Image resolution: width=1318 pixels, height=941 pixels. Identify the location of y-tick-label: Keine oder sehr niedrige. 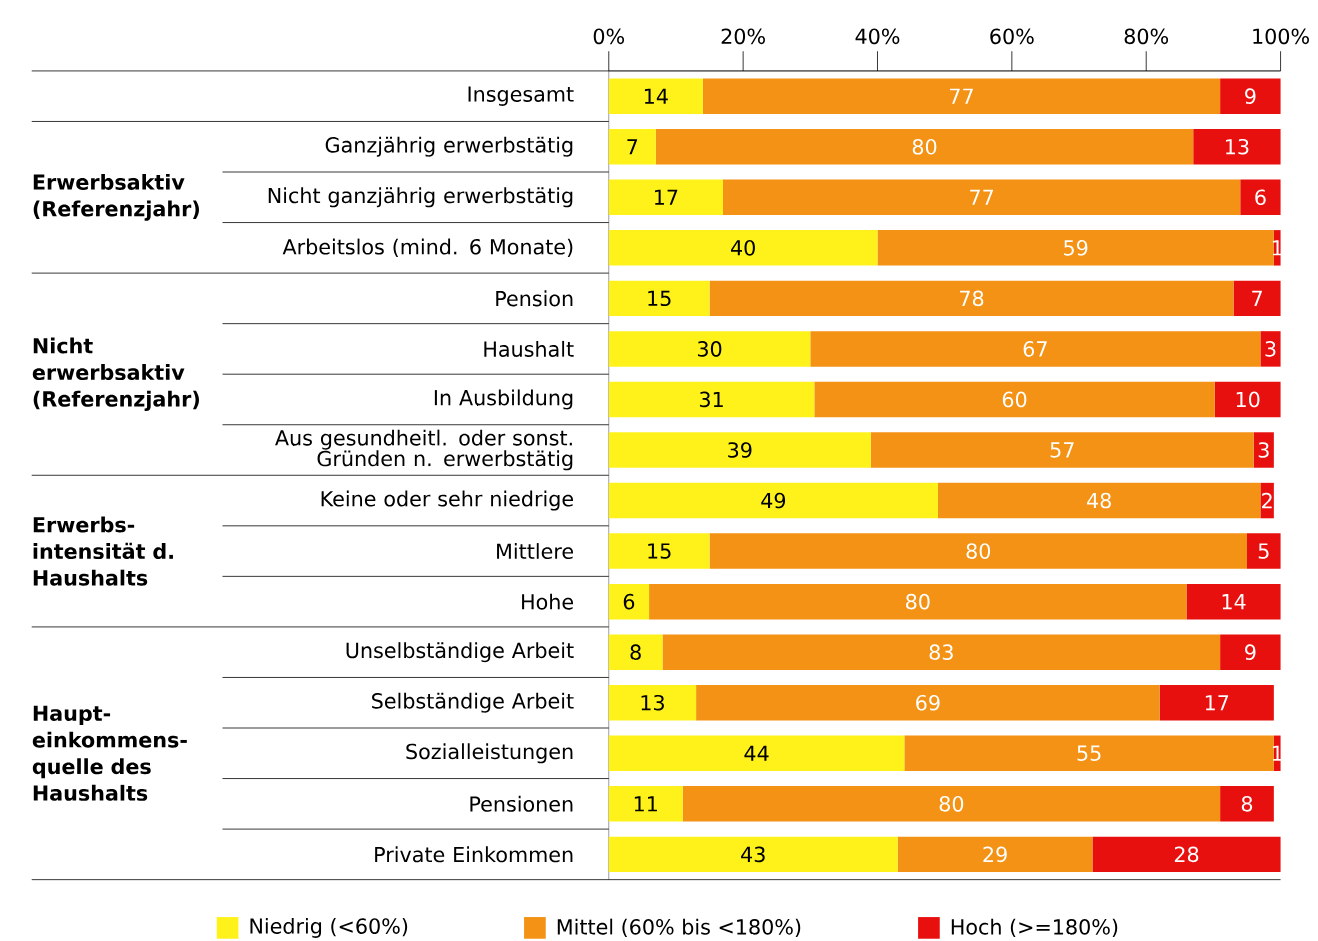
(447, 500).